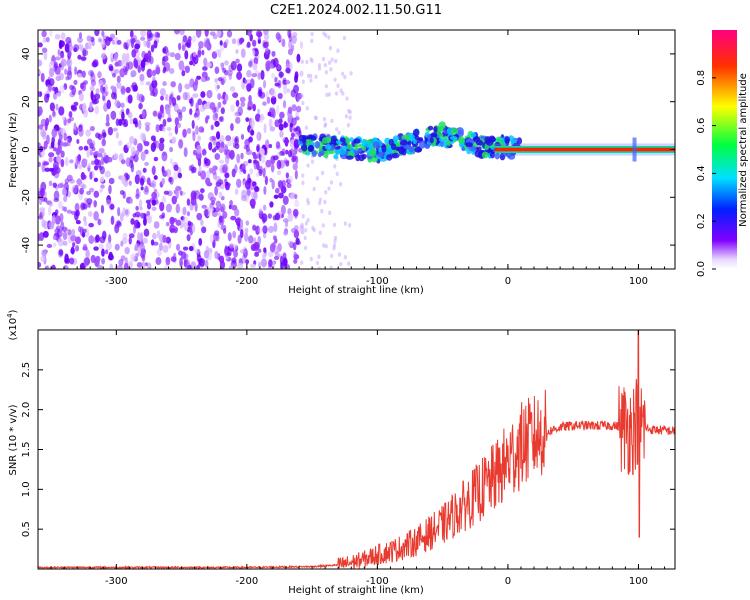 The image size is (750, 600). Describe the element at coordinates (26, 197) in the screenshot. I see `spectrogram-y-tick-label: -20` at that location.